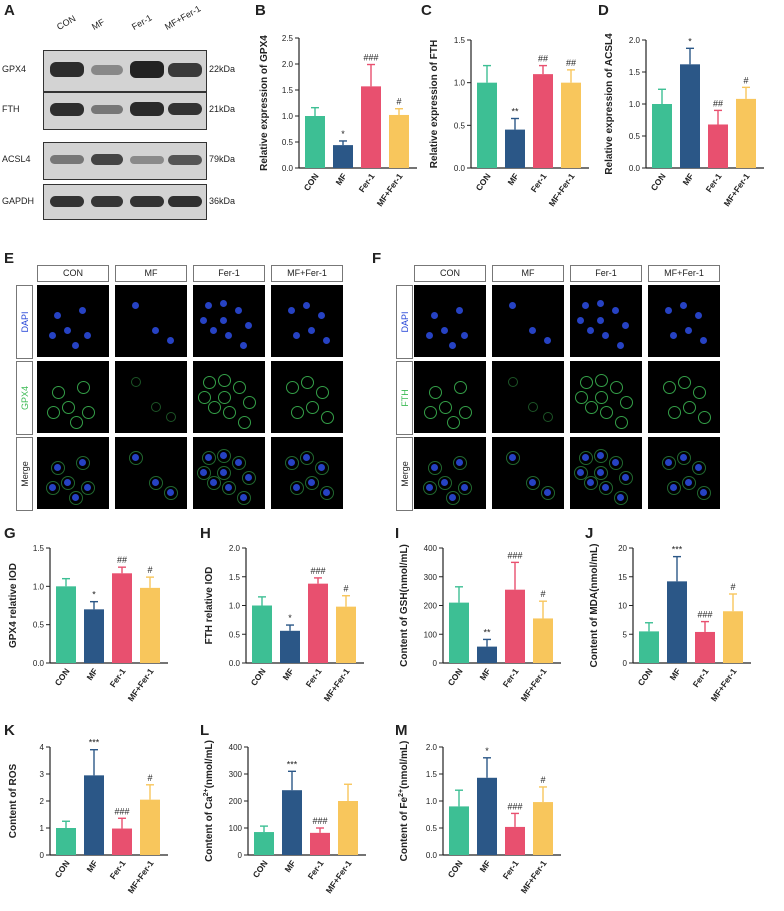  I want to click on significance-marker: **, so click(487, 632).